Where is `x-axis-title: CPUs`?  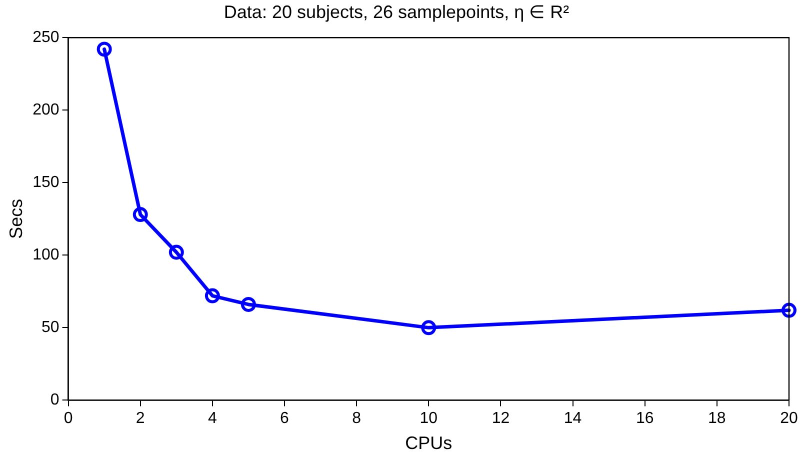
x-axis-title: CPUs is located at coordinates (428, 443).